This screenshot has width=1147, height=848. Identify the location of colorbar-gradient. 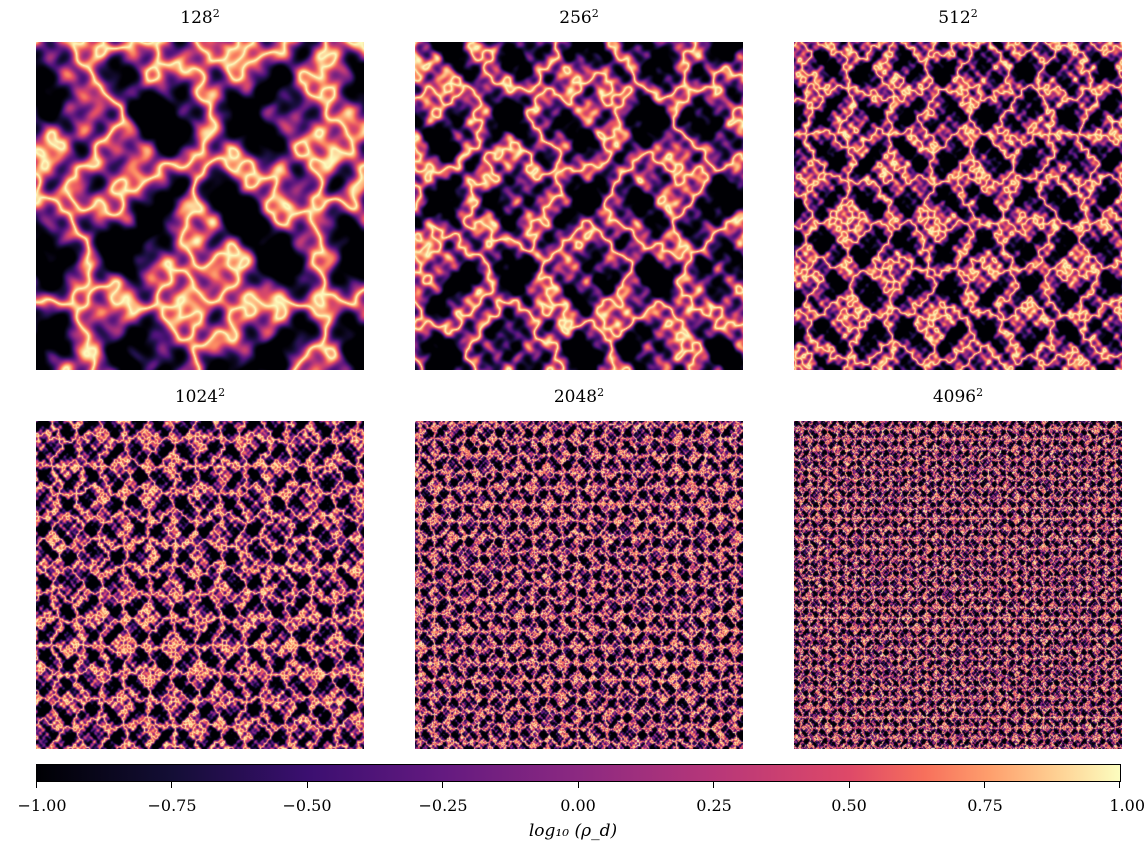
(578, 773).